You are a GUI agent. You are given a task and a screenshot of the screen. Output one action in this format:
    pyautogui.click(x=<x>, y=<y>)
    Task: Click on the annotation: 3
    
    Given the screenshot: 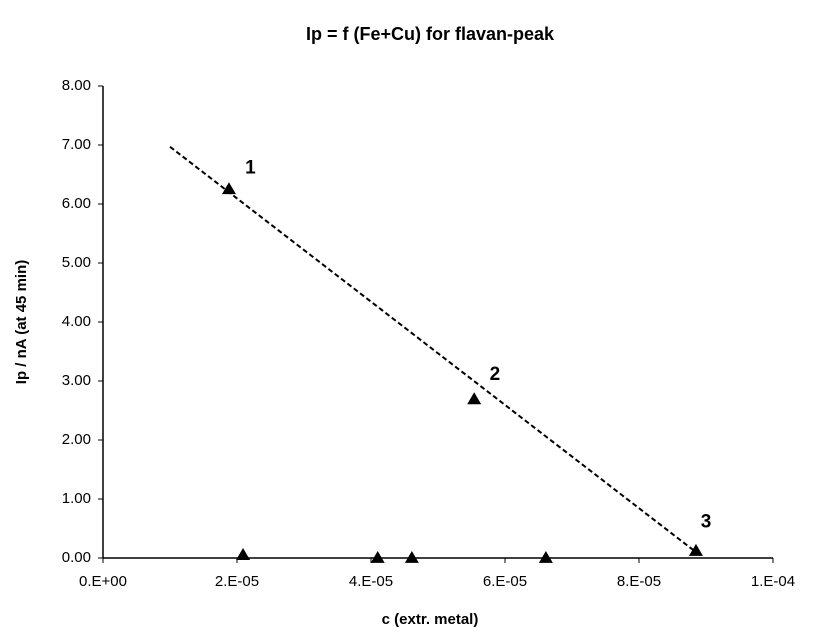 What is the action you would take?
    pyautogui.click(x=706, y=522)
    